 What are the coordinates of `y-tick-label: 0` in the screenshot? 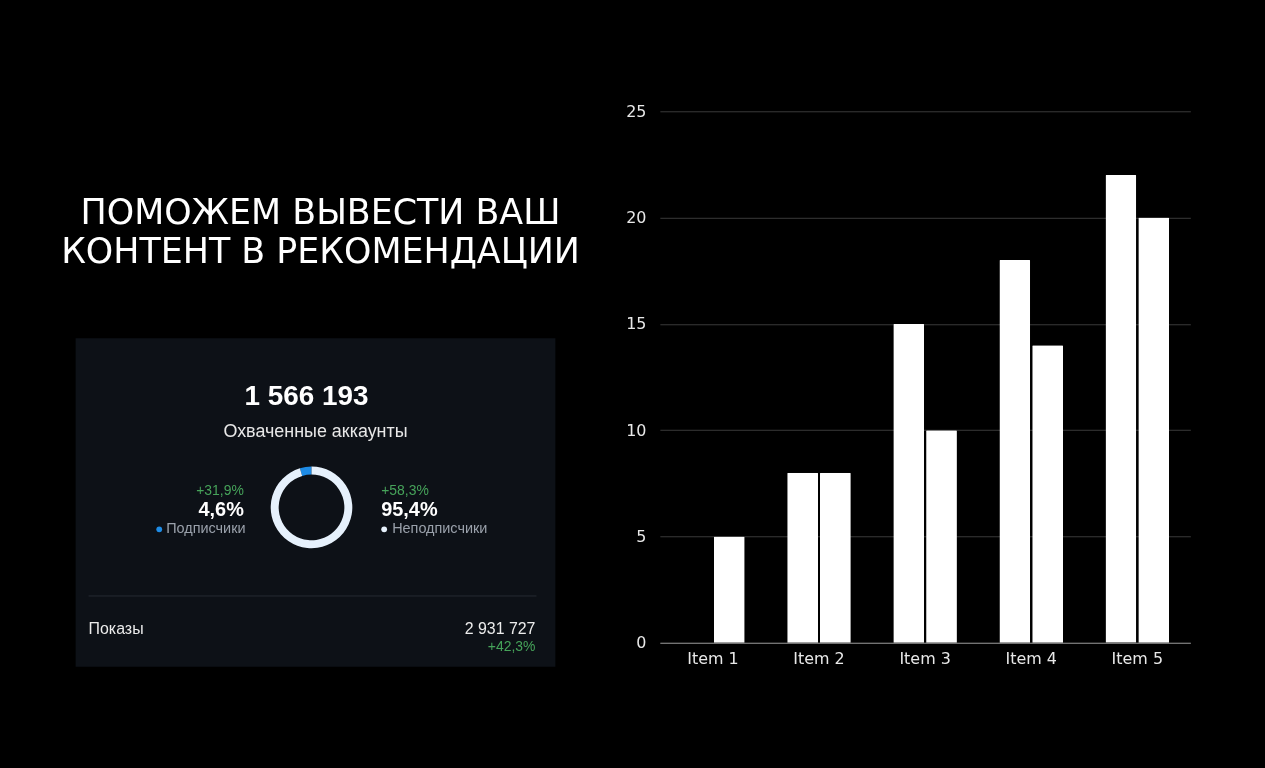 It's located at (641, 643).